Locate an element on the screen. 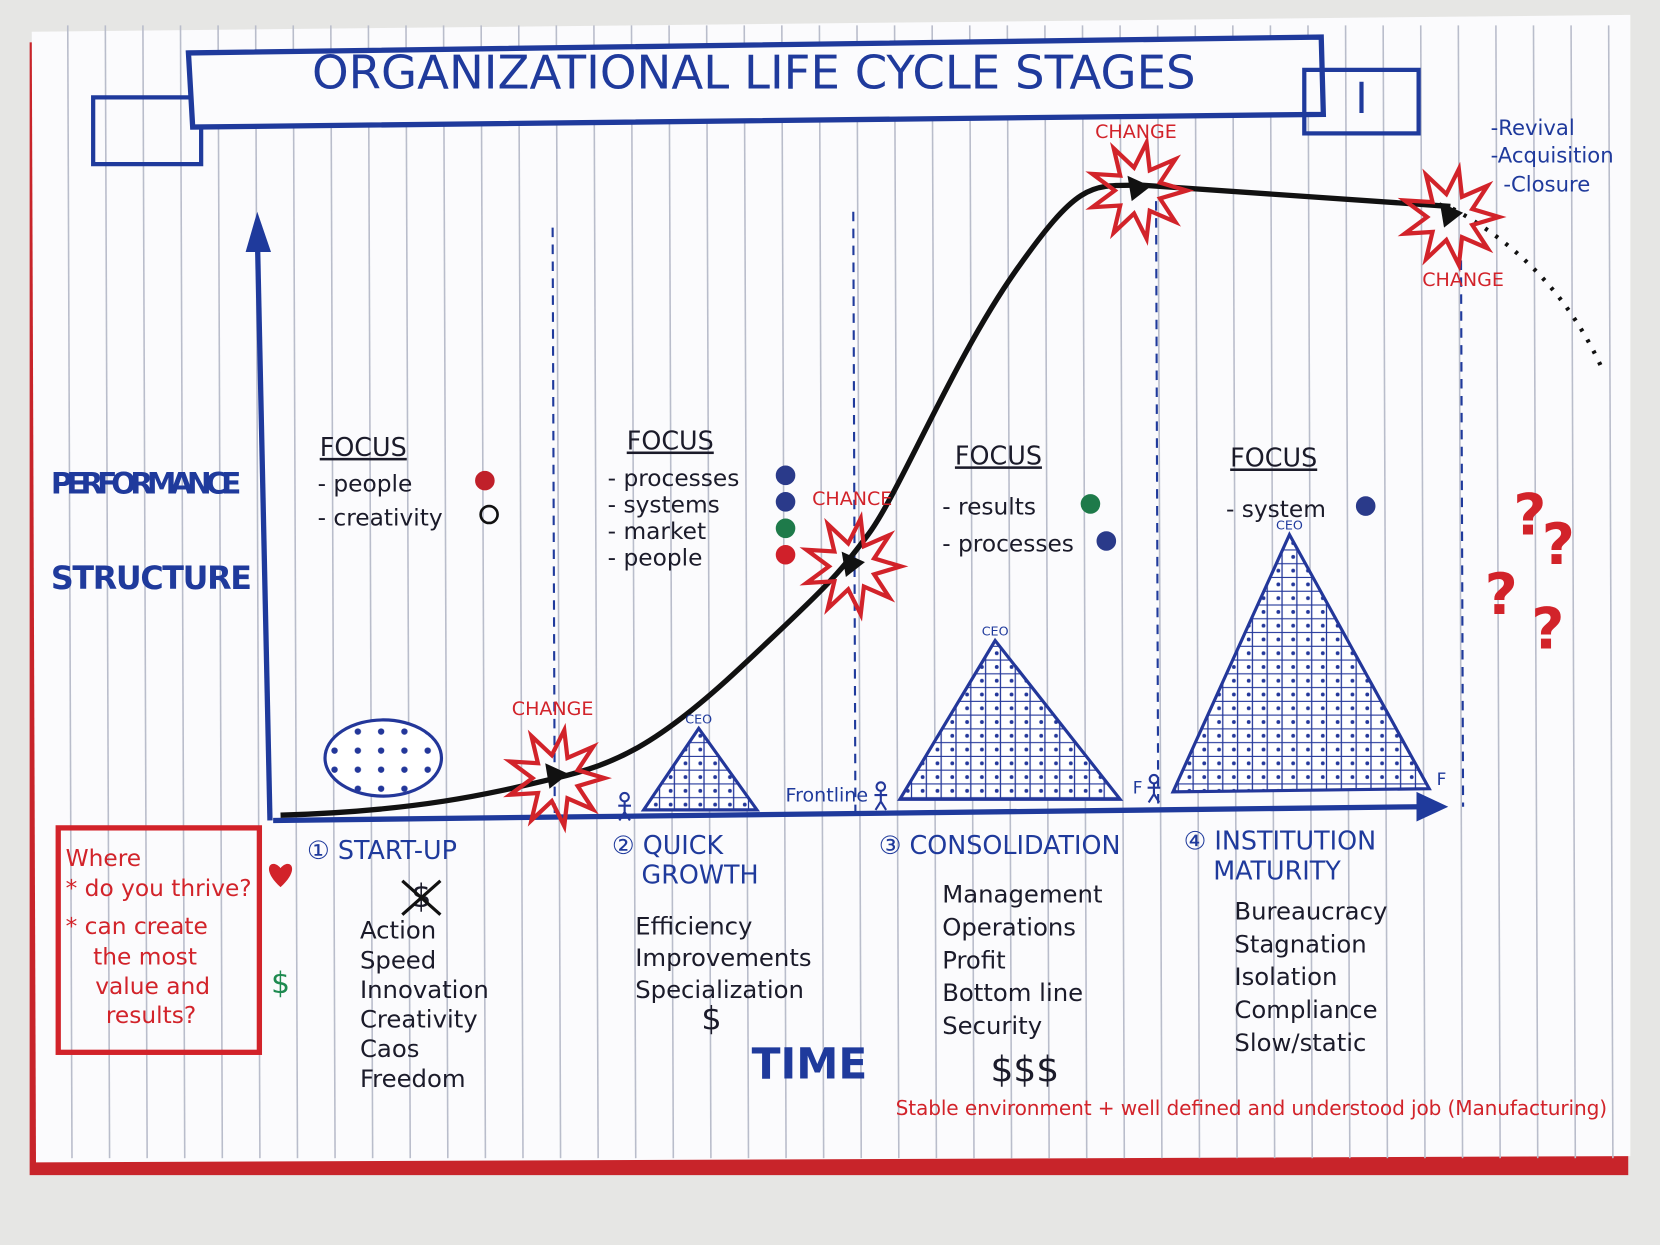  banner is located at coordinates (756, 82).